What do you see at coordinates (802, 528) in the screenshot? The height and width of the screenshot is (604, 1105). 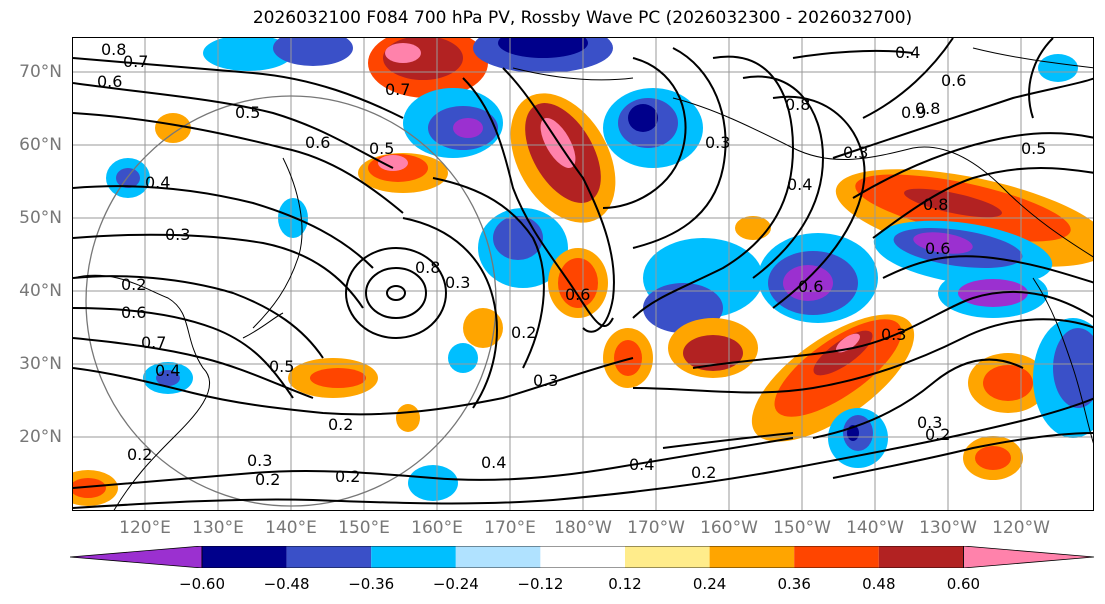 I see `lon-label: 150°W` at bounding box center [802, 528].